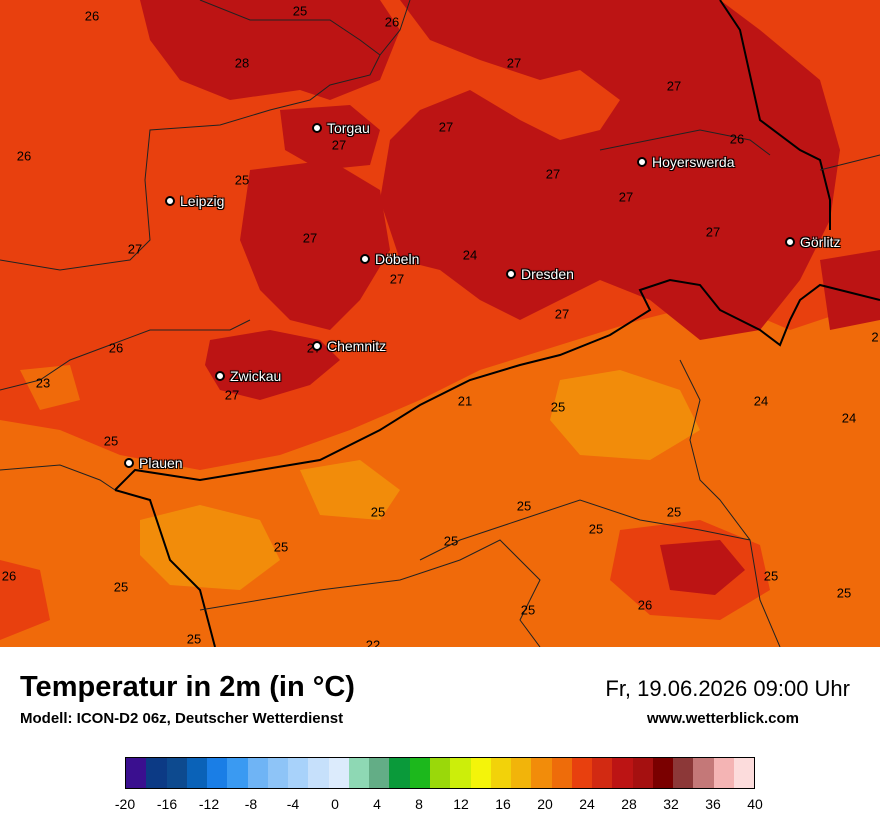 This screenshot has height=830, width=880. I want to click on legend-tick-label: 12, so click(461, 804).